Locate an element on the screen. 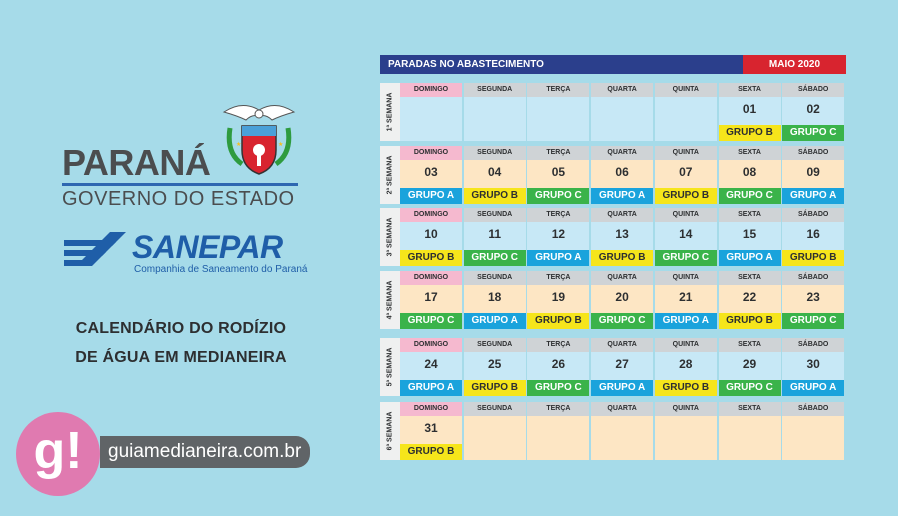 The width and height of the screenshot is (898, 516). day-number: 26 is located at coordinates (558, 364).